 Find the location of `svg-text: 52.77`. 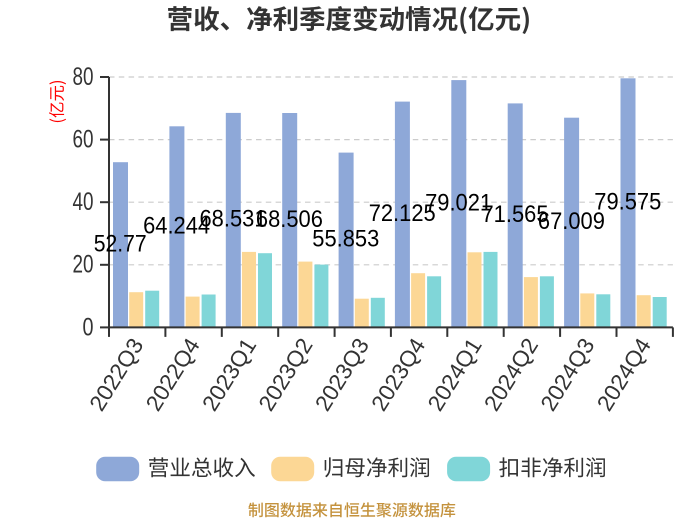

svg-text: 52.77 is located at coordinates (120, 243).